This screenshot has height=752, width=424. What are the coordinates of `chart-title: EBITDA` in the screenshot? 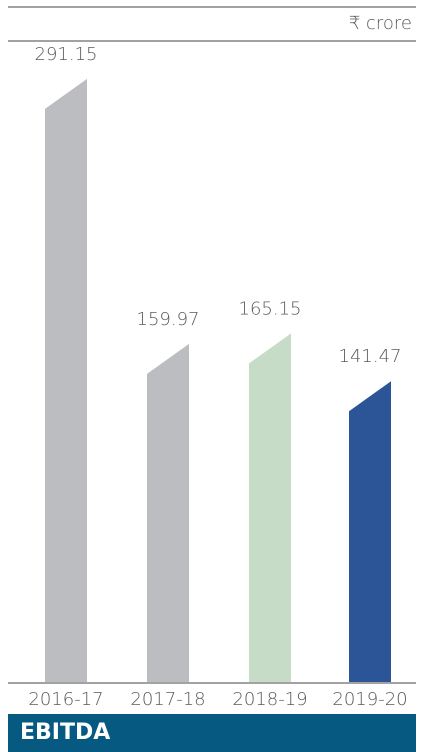 It's located at (65, 732).